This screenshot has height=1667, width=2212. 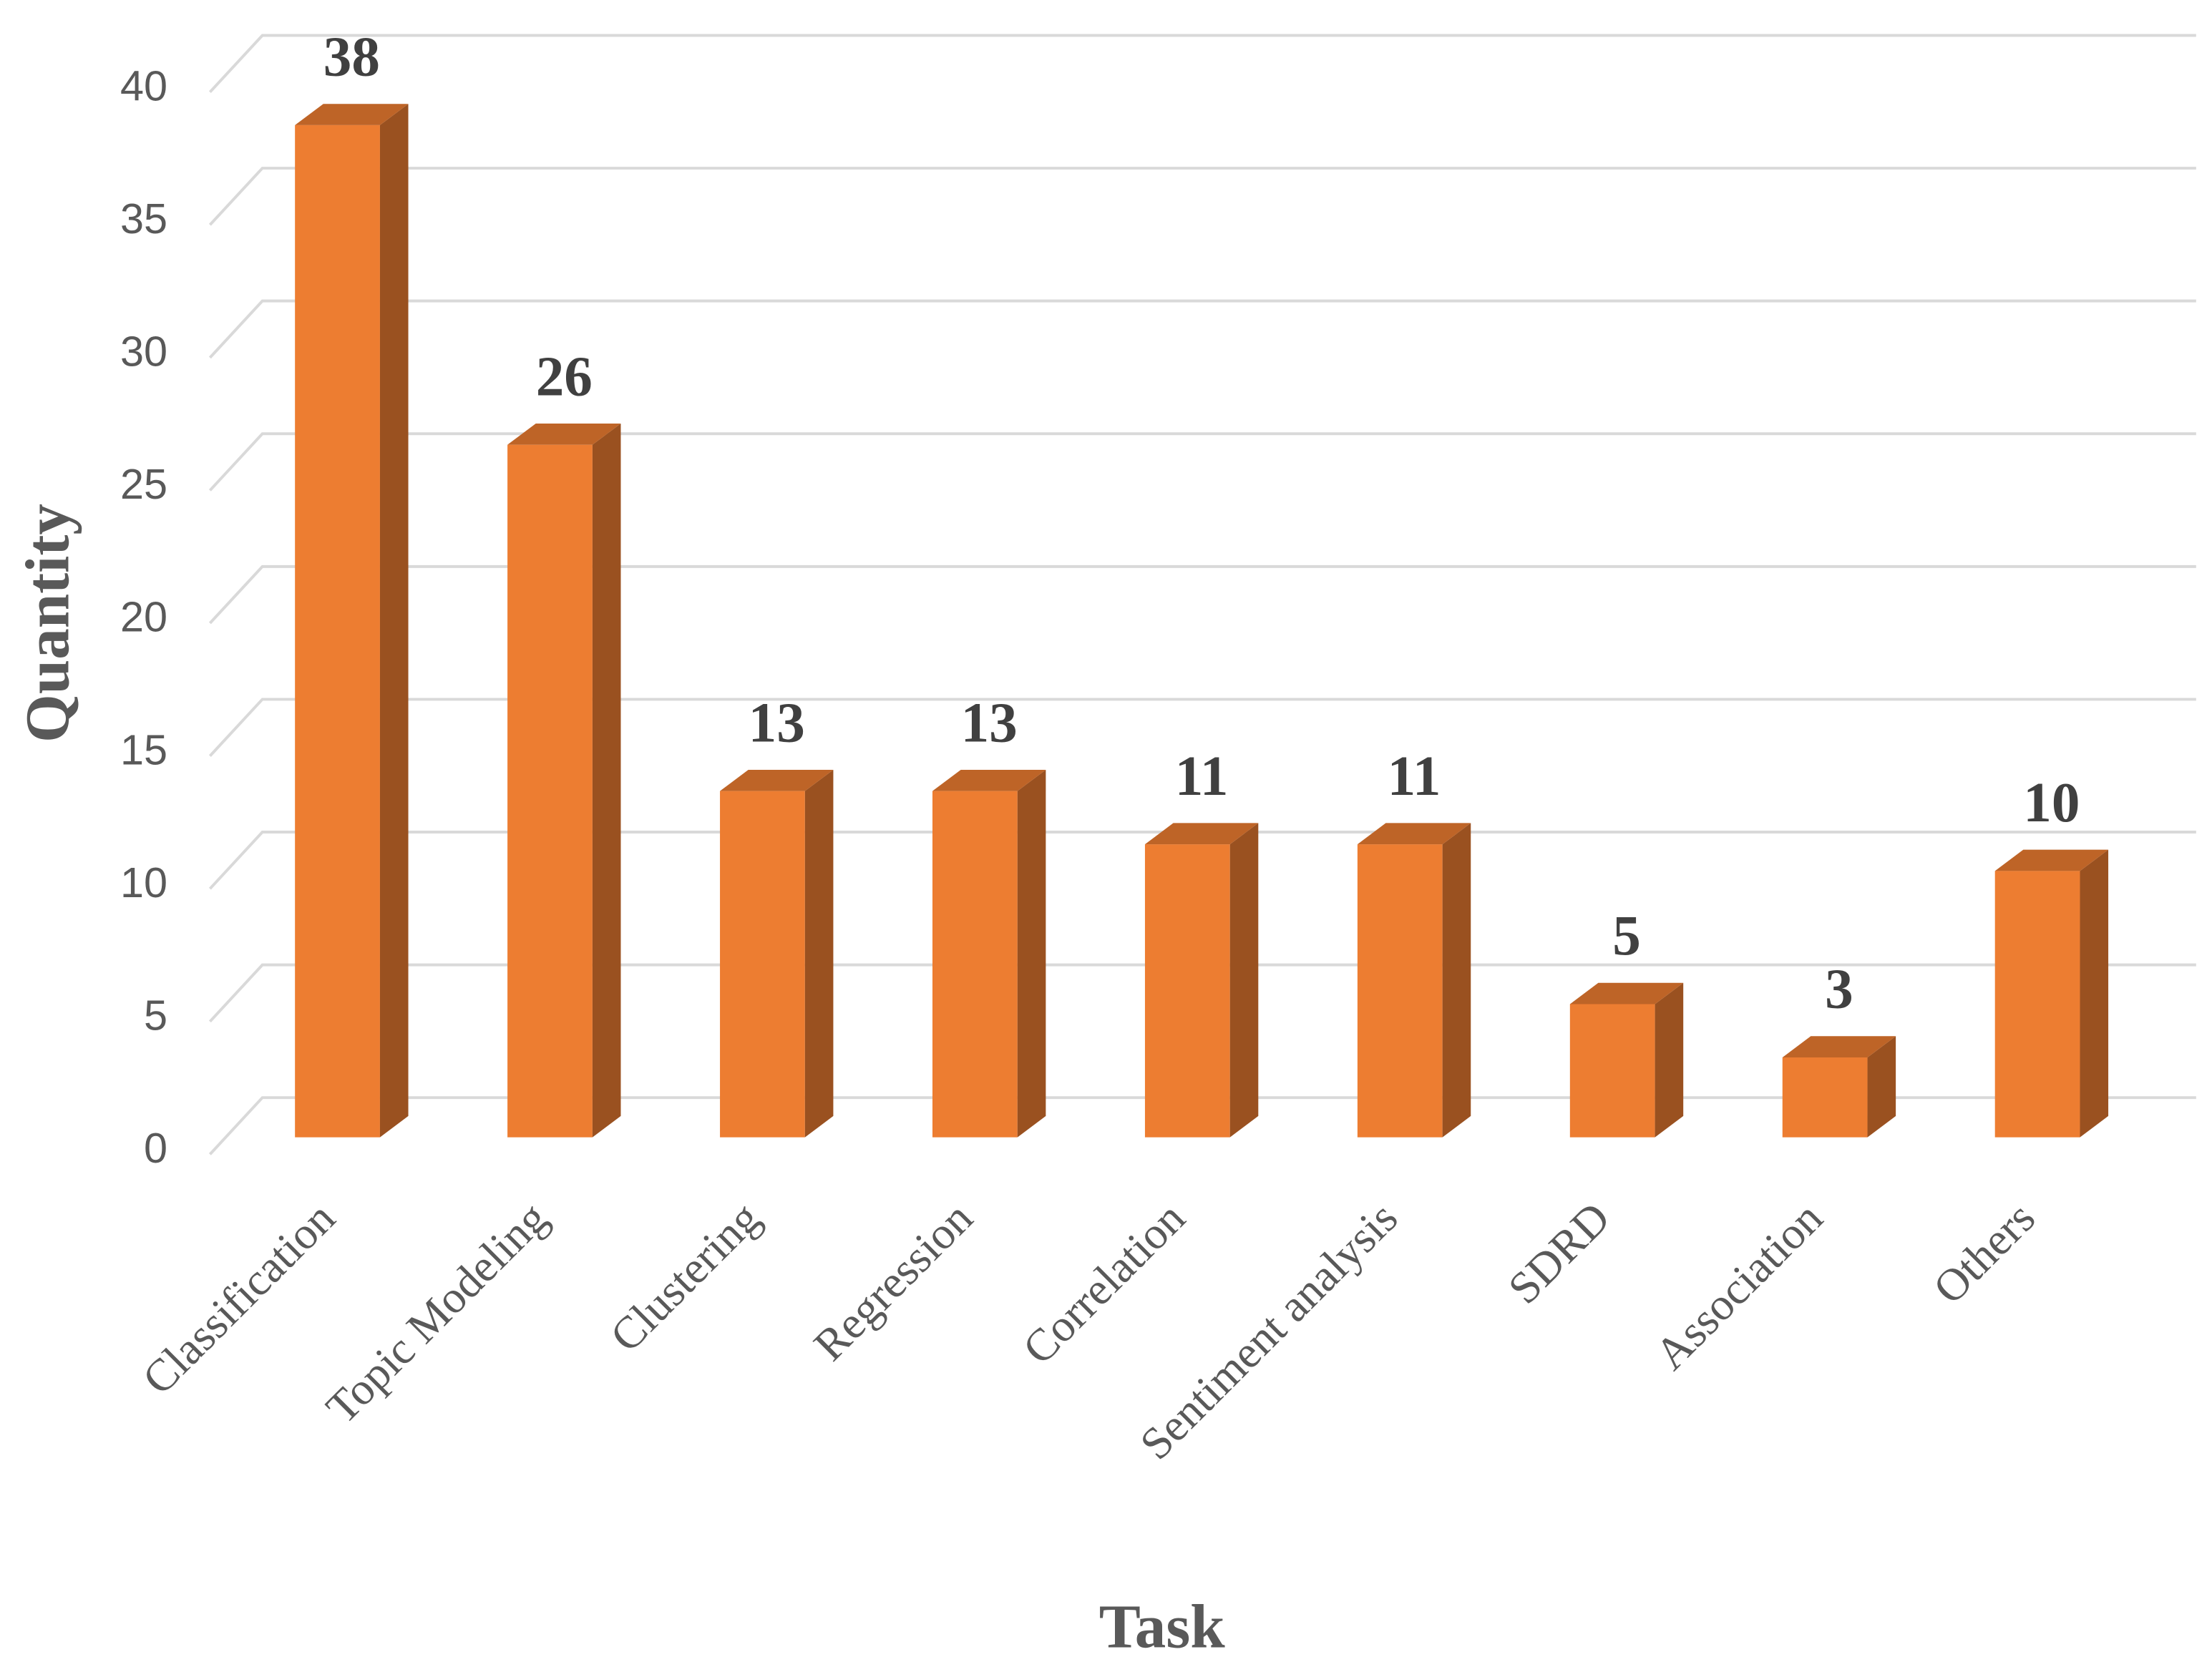 What do you see at coordinates (143, 352) in the screenshot?
I see `y-tick-label: 30` at bounding box center [143, 352].